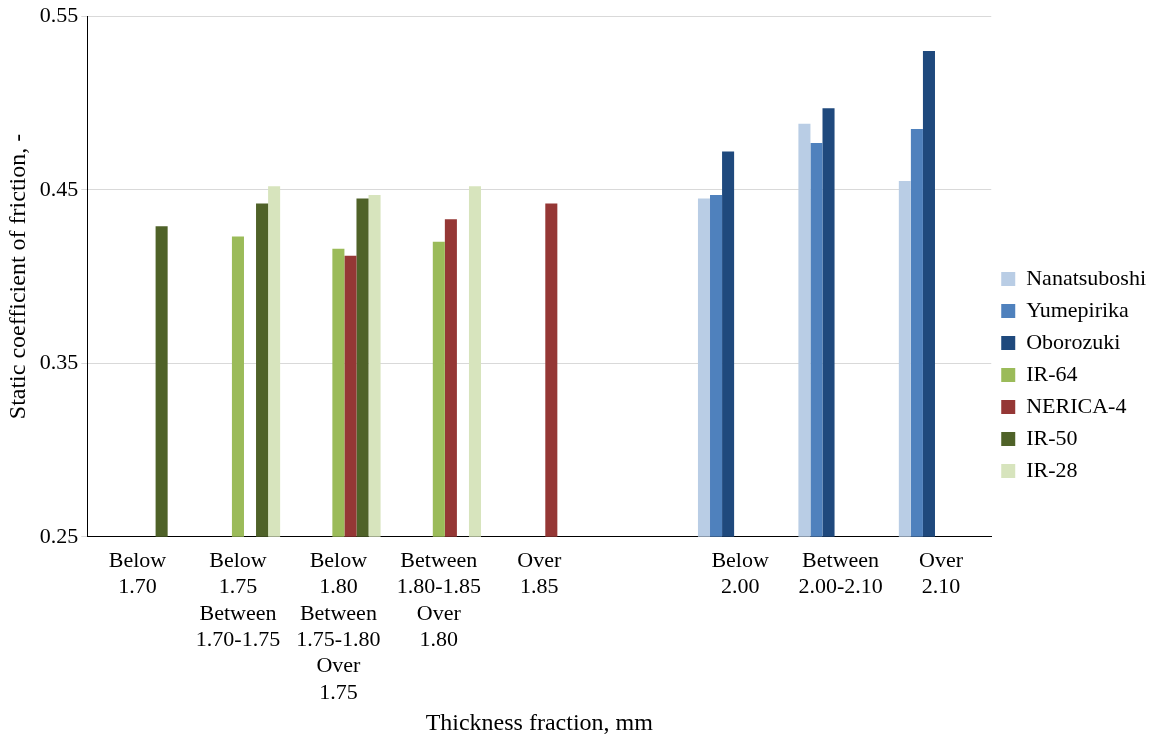 Image resolution: width=1166 pixels, height=738 pixels. What do you see at coordinates (840, 572) in the screenshot?
I see `x-tick-label: Between 2.00-2.10` at bounding box center [840, 572].